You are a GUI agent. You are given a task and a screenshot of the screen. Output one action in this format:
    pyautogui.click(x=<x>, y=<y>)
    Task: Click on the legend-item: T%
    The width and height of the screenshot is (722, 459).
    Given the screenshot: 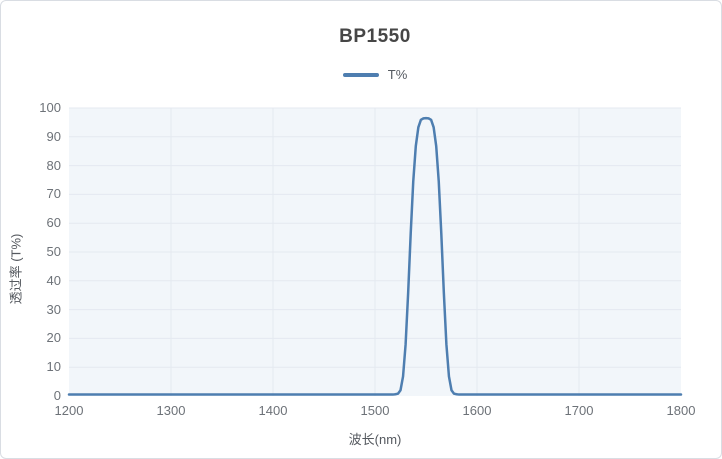 What is the action you would take?
    pyautogui.click(x=375, y=74)
    